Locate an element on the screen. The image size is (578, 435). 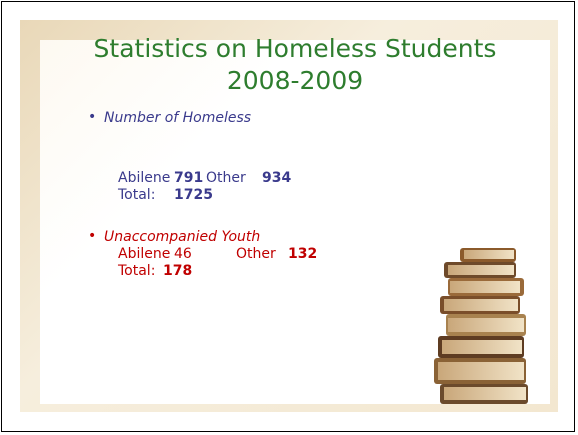
value: 791 is located at coordinates (189, 178).